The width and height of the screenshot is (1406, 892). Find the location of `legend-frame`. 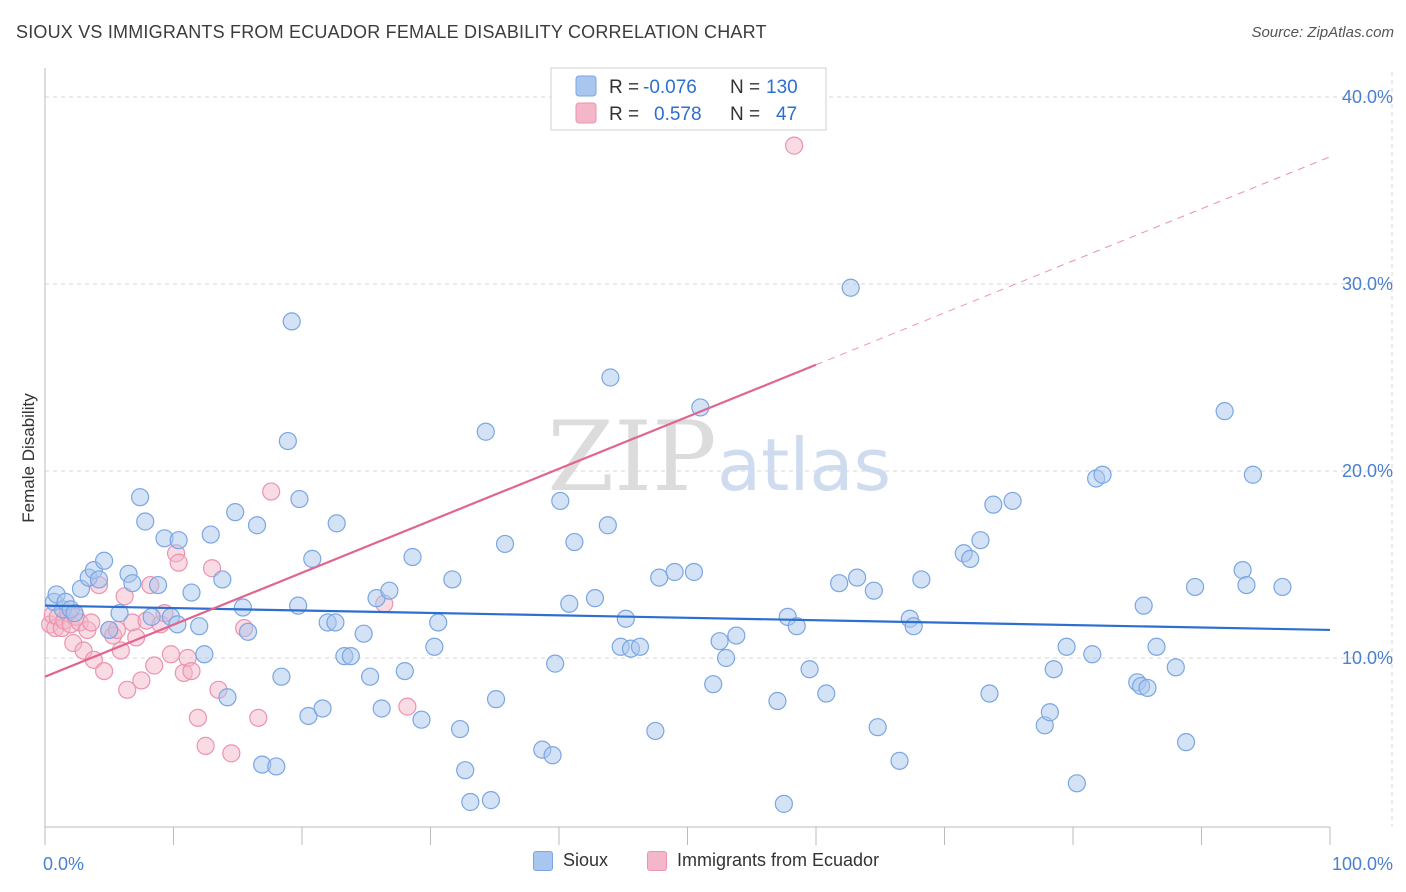

legend-frame is located at coordinates (688, 99).